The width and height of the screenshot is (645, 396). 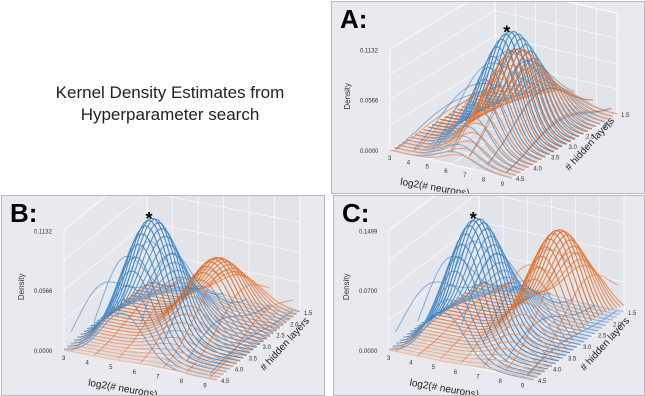 I want to click on z-tick-label: 0.0566, so click(x=43, y=292).